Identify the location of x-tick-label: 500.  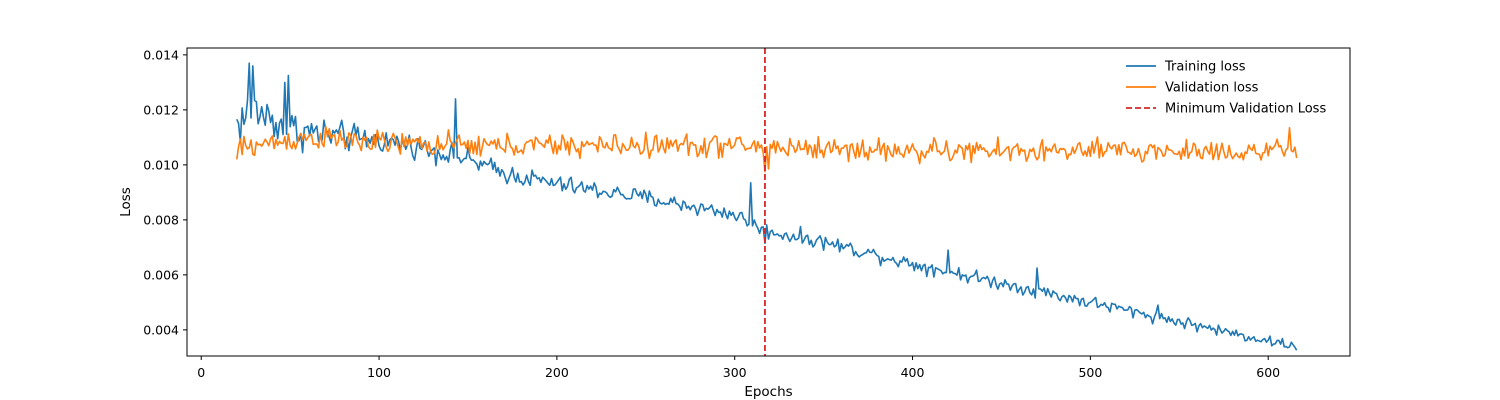
(1090, 372).